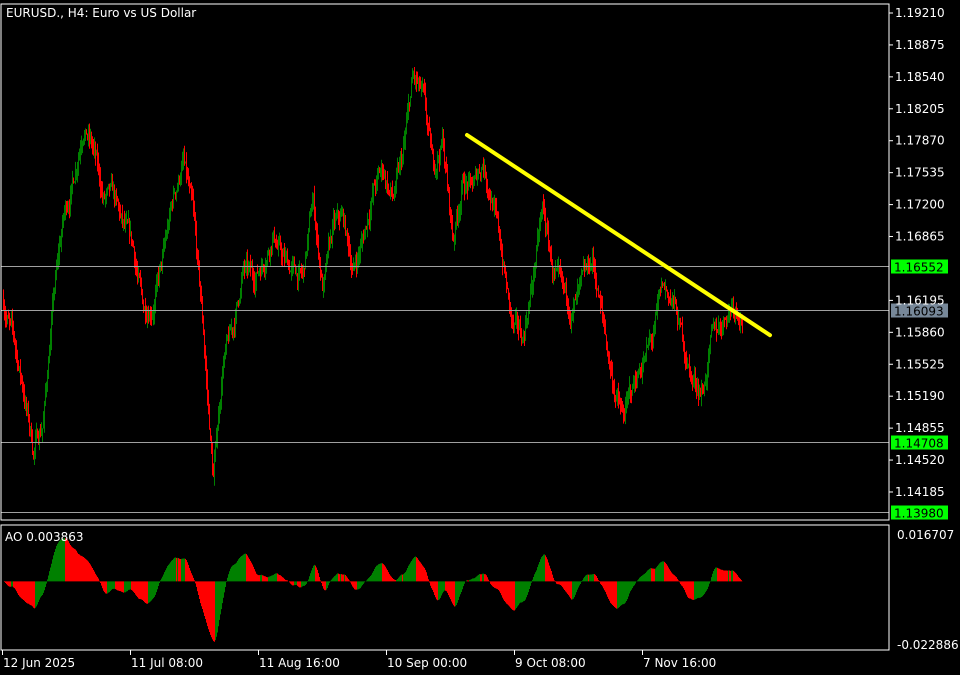 The image size is (960, 675). I want to click on trendline, so click(618, 235).